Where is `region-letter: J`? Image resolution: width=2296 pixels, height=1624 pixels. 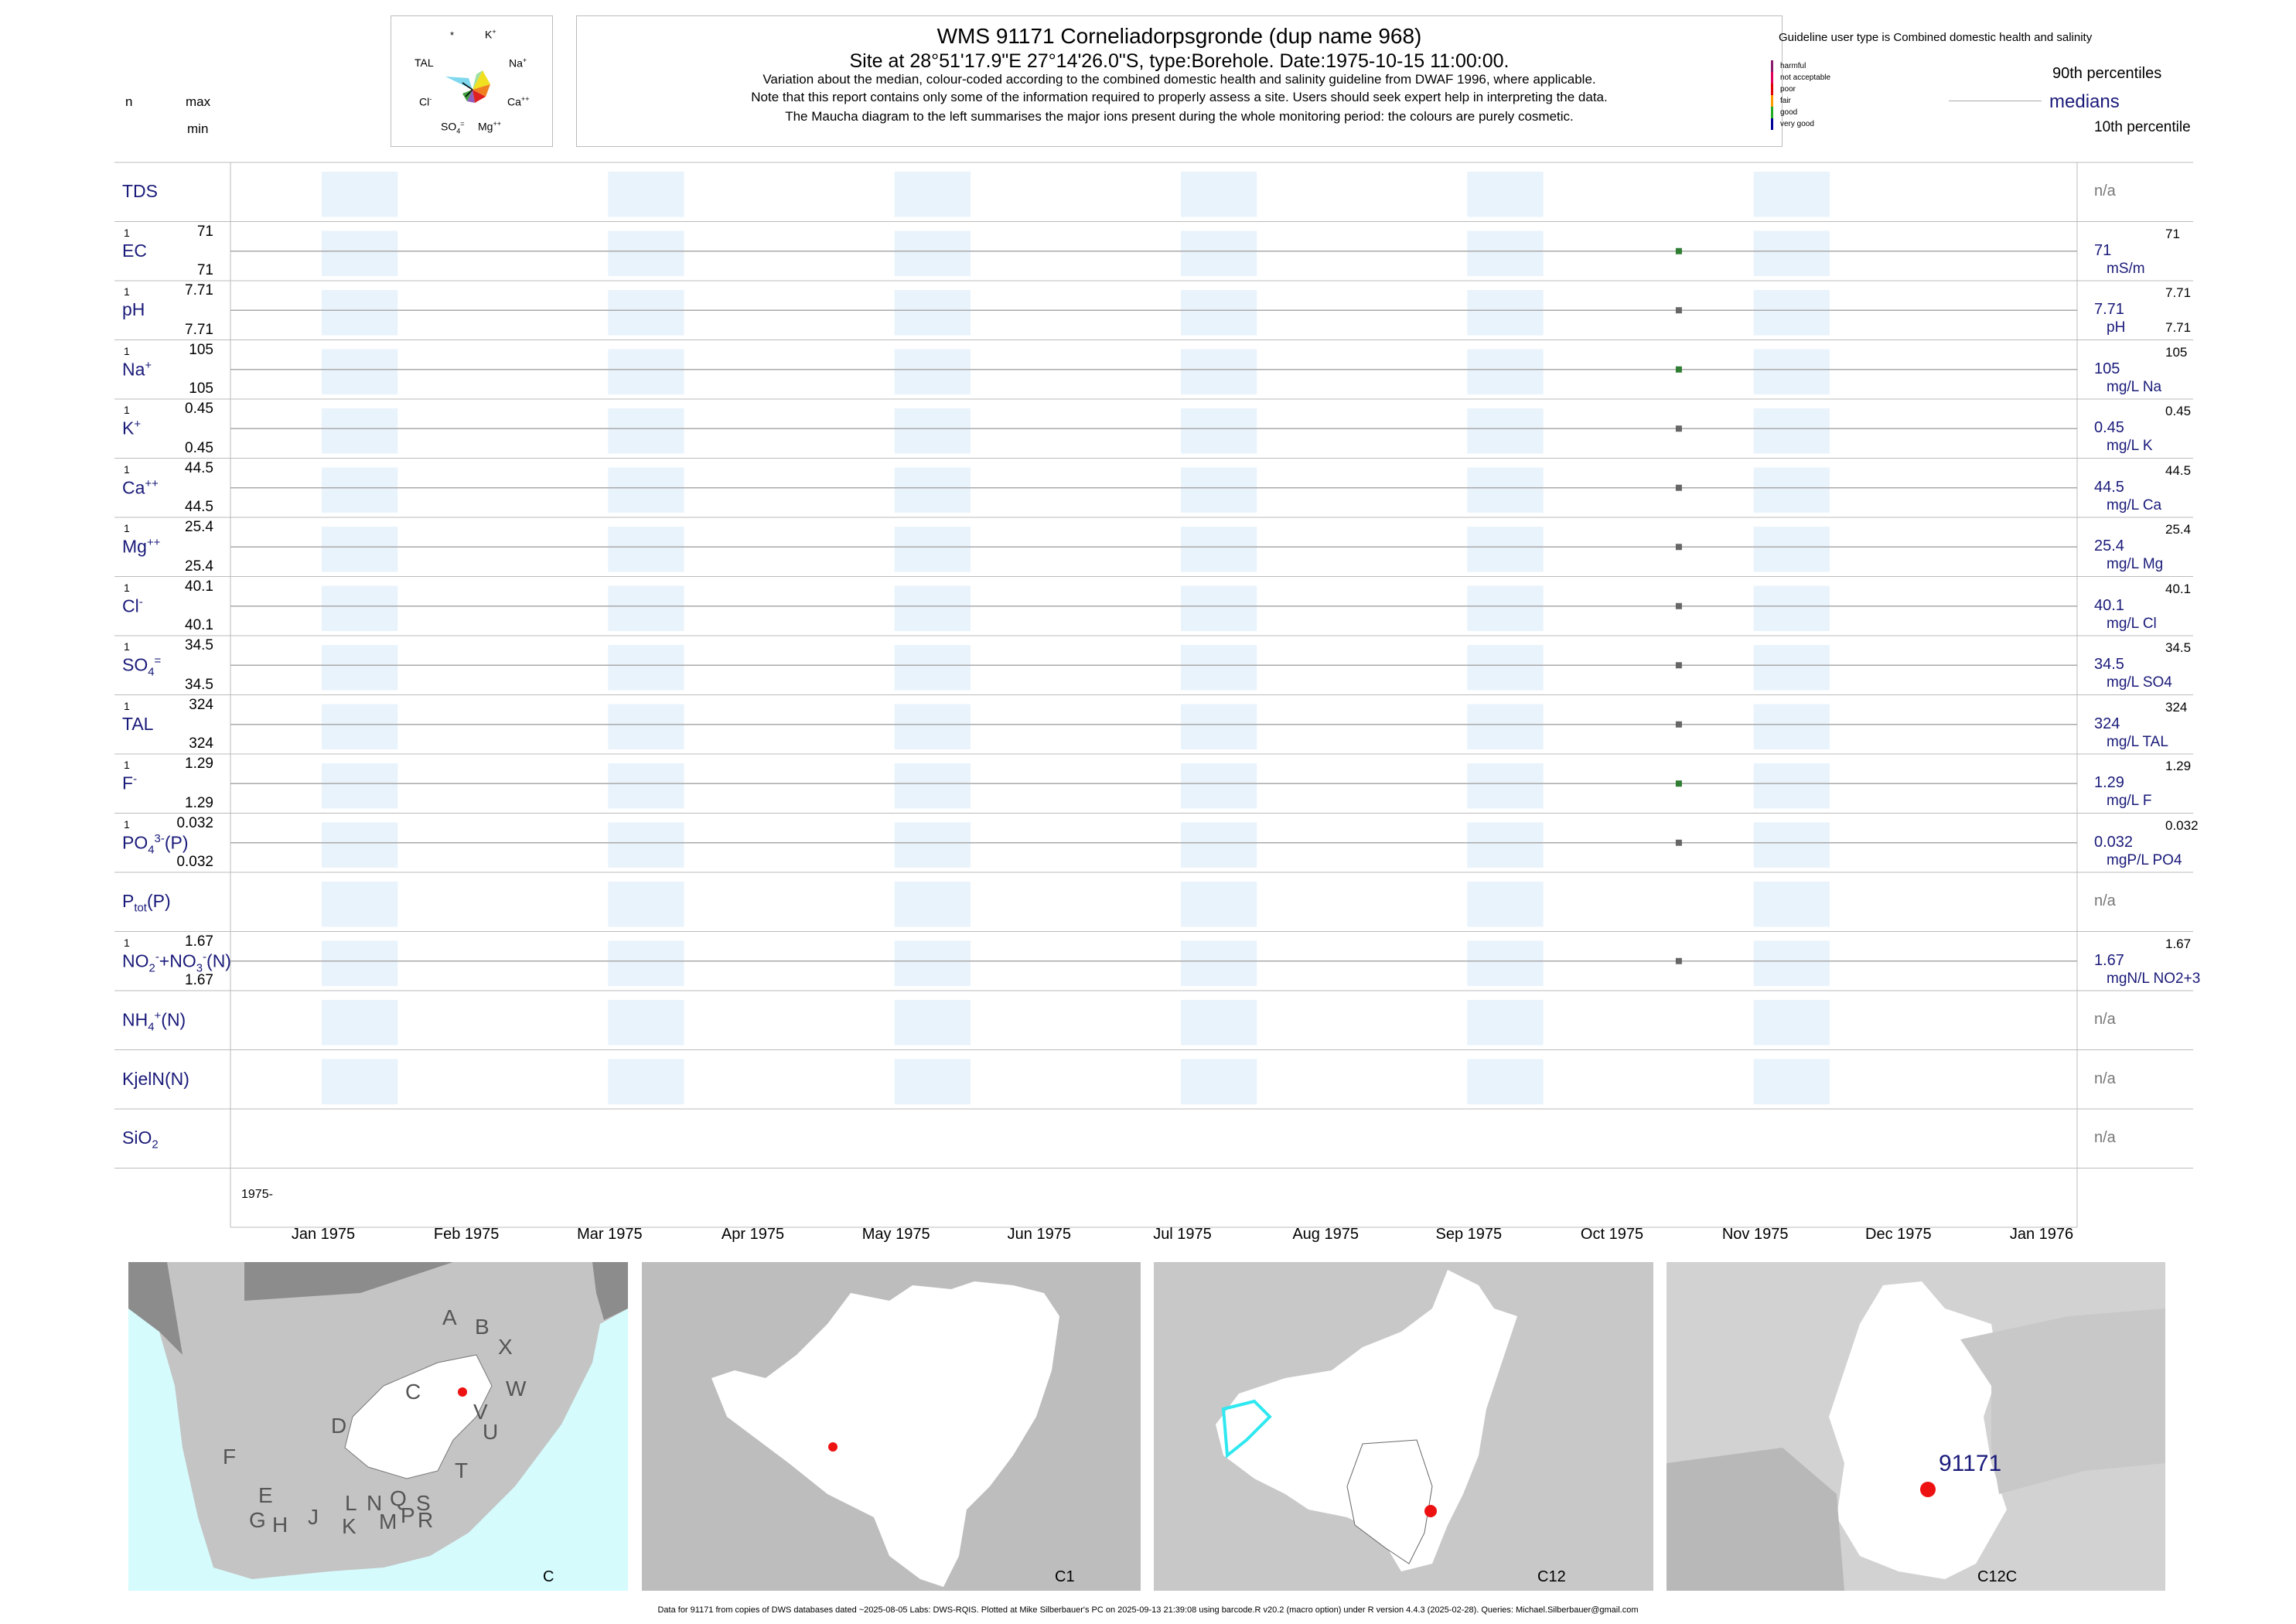
region-letter: J is located at coordinates (313, 1517).